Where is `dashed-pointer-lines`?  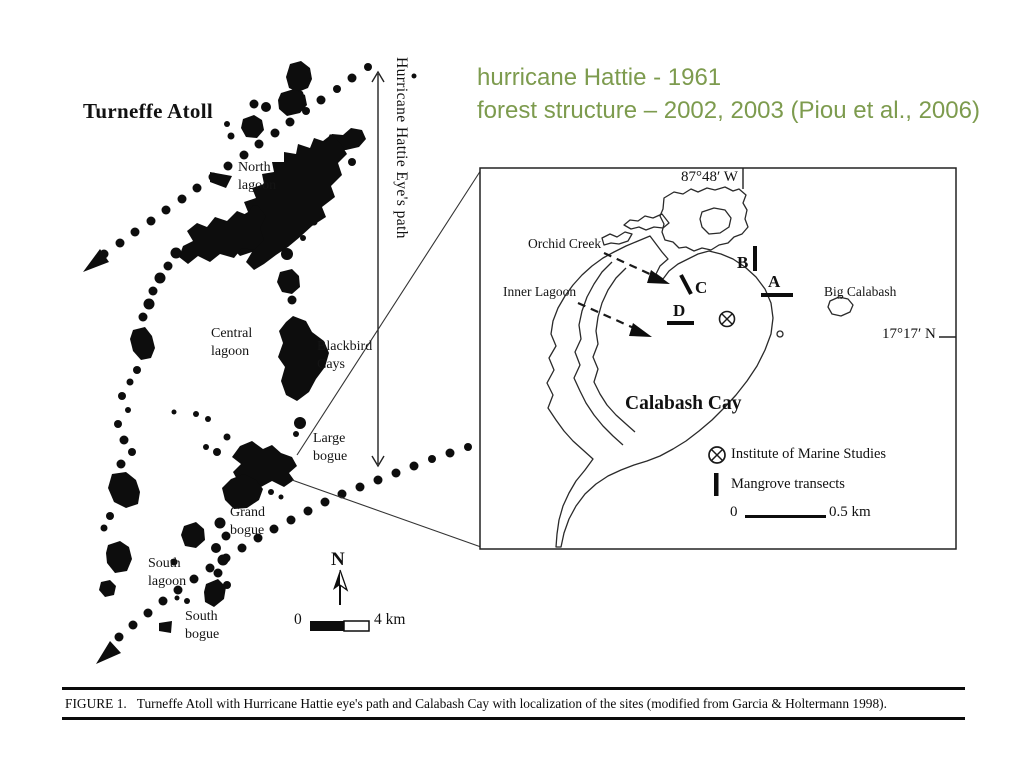 dashed-pointer-lines is located at coordinates (616, 291).